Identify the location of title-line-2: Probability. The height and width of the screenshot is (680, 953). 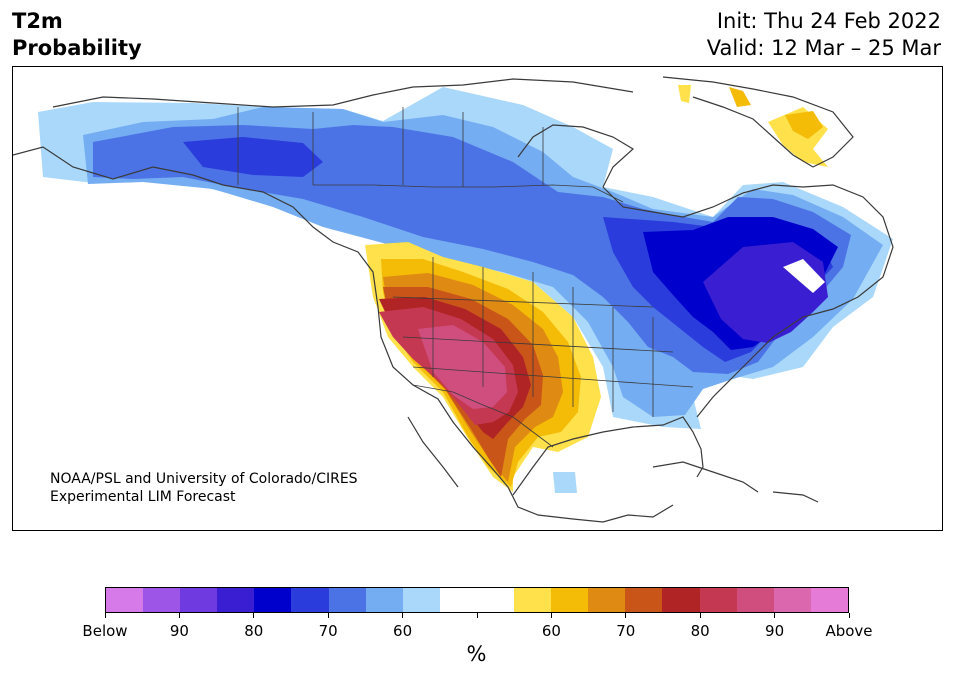
(77, 48).